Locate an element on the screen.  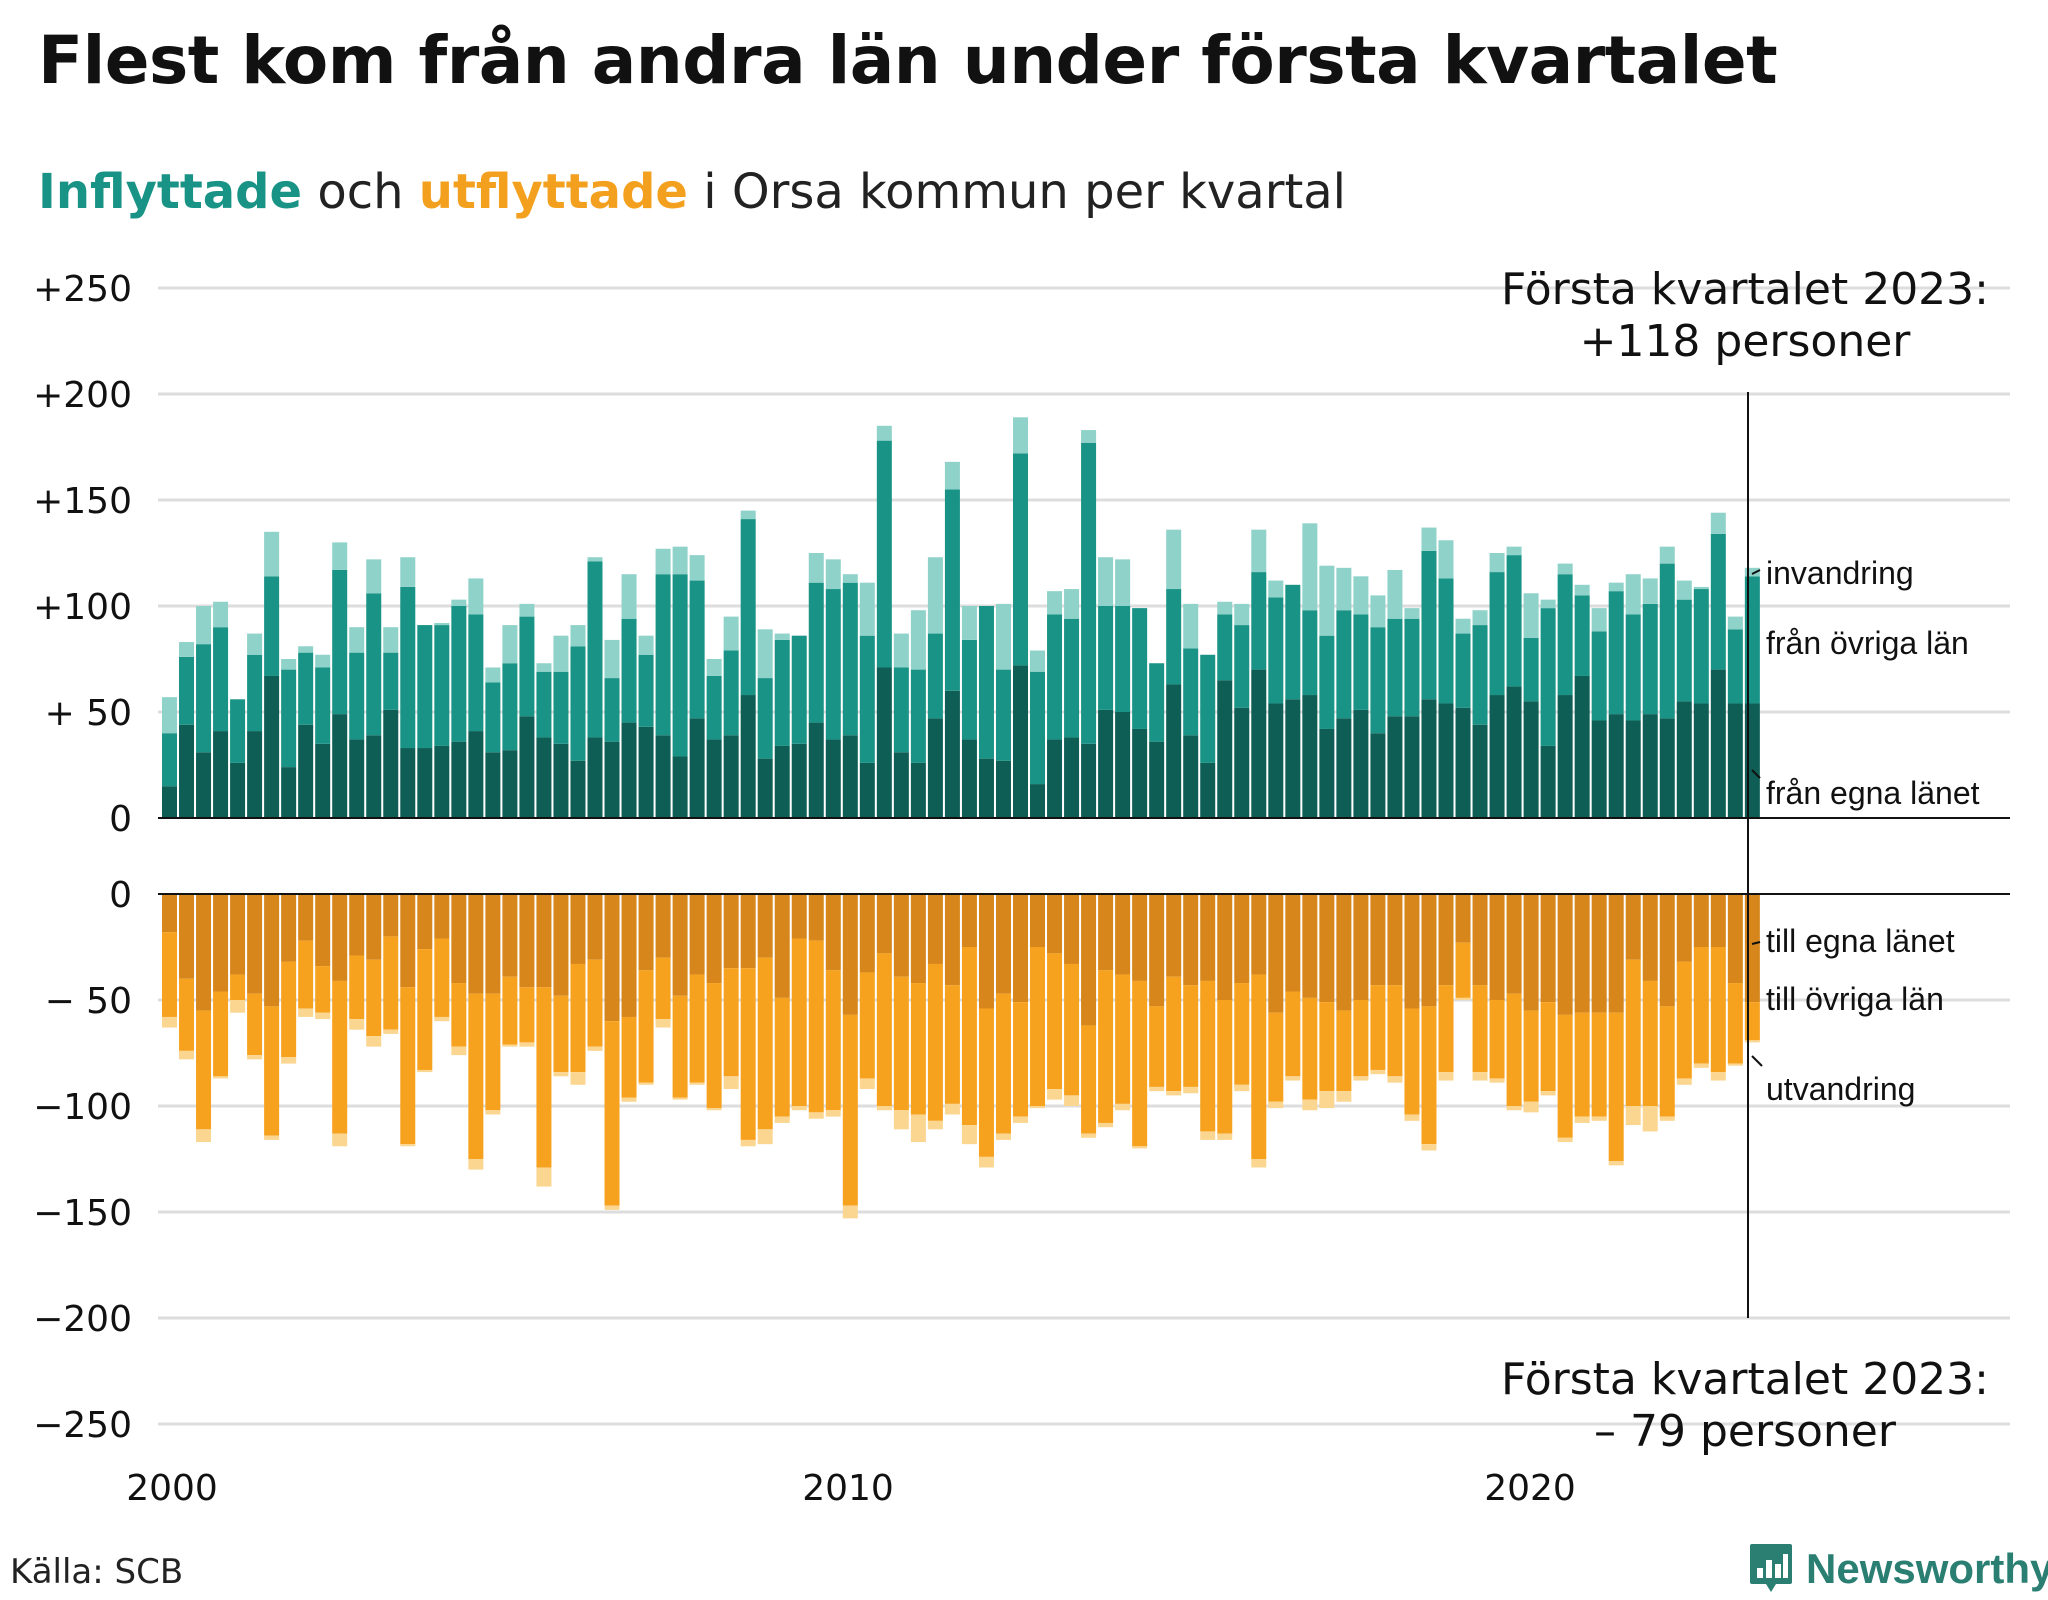
y-tick-bottom: −100 is located at coordinates (82, 1107).